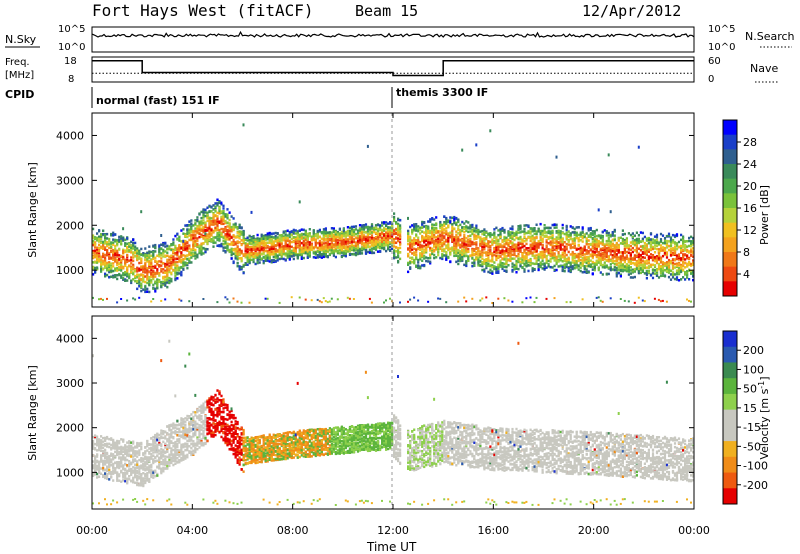  Describe the element at coordinates (750, 230) in the screenshot. I see `colorbar-tick-label: 12` at that location.